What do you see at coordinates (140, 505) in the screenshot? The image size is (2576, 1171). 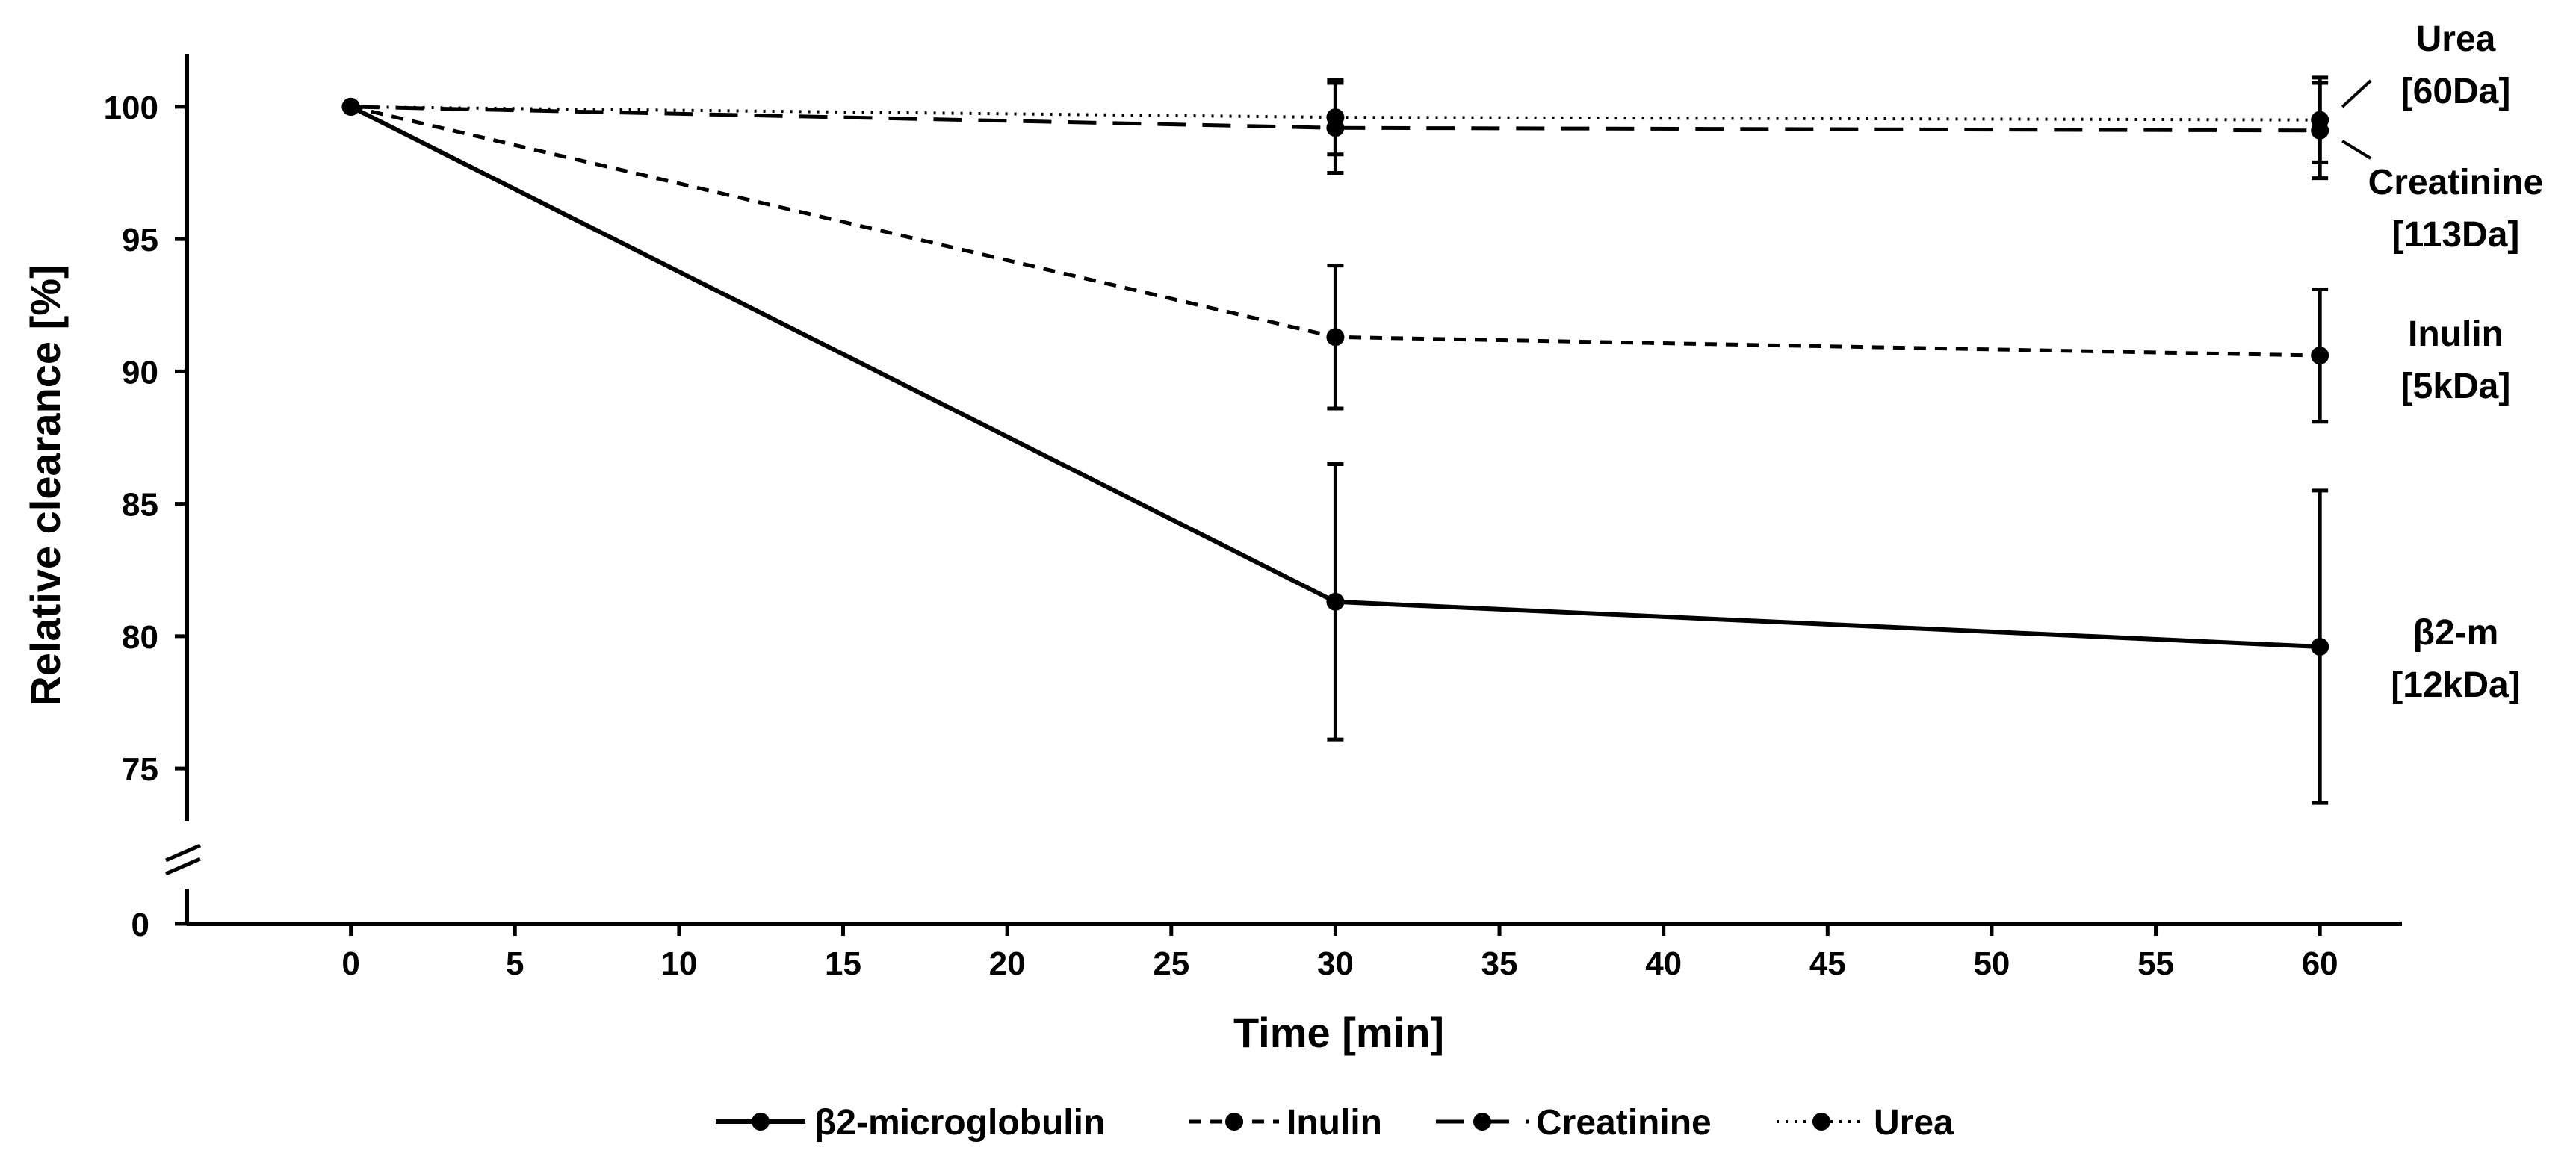 I see `y-tick-label-85: 85` at bounding box center [140, 505].